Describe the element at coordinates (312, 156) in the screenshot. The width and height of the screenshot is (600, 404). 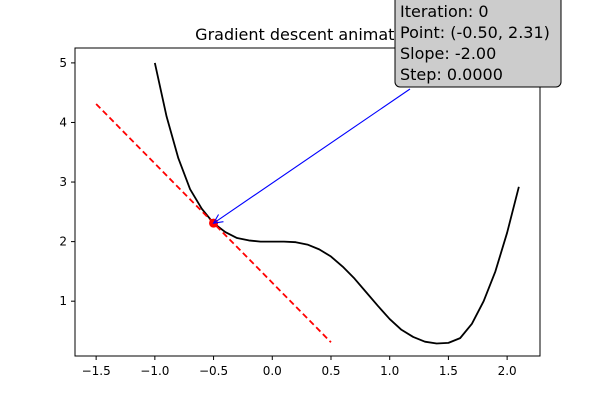
I see `annotation-arrow` at that location.